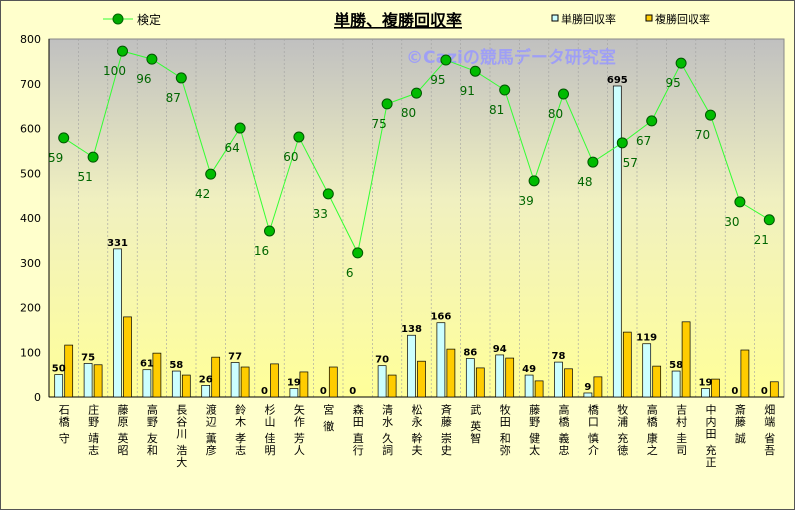 This screenshot has width=795, height=510. What do you see at coordinates (143, 79) in the screenshot?
I see `line-data-label: 96` at bounding box center [143, 79].